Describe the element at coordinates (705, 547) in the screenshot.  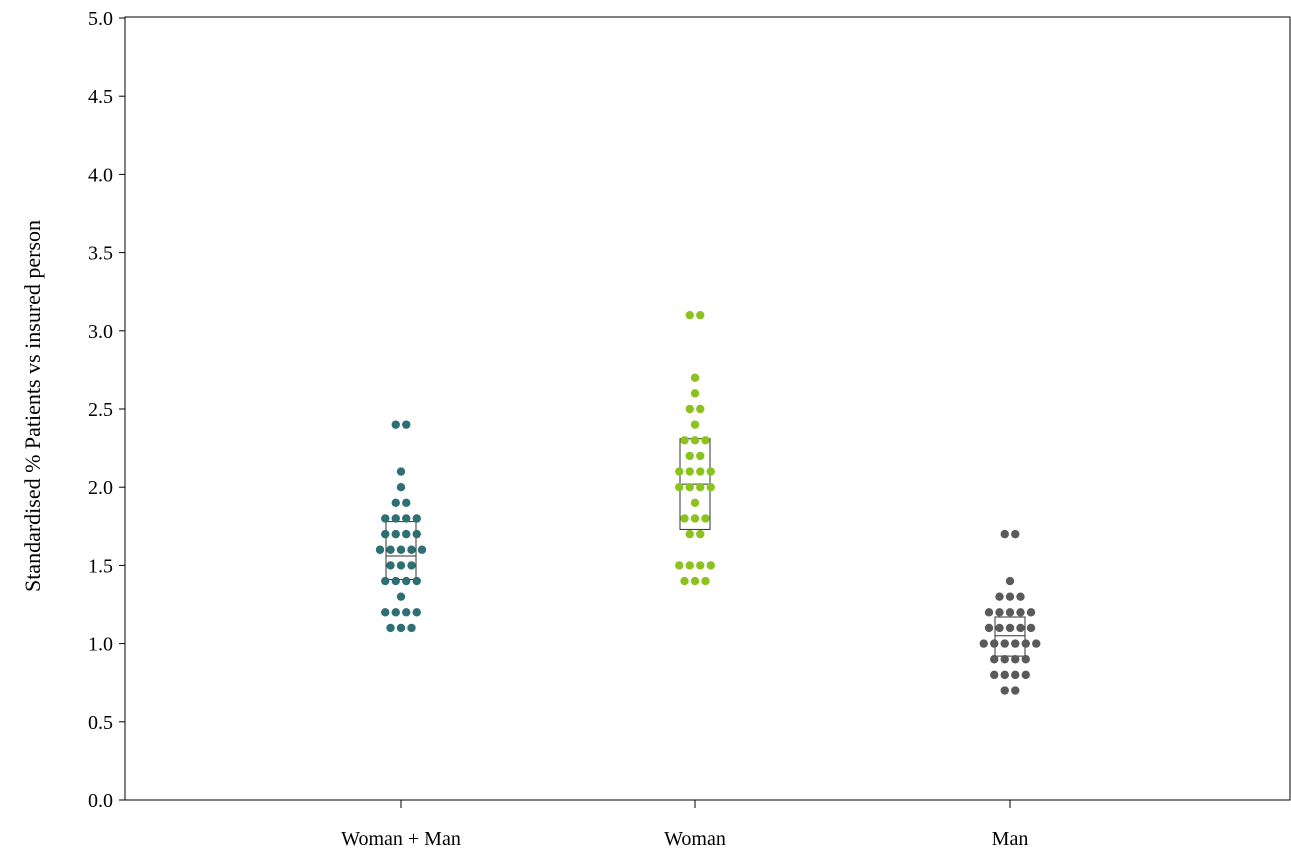
I see `boxes` at that location.